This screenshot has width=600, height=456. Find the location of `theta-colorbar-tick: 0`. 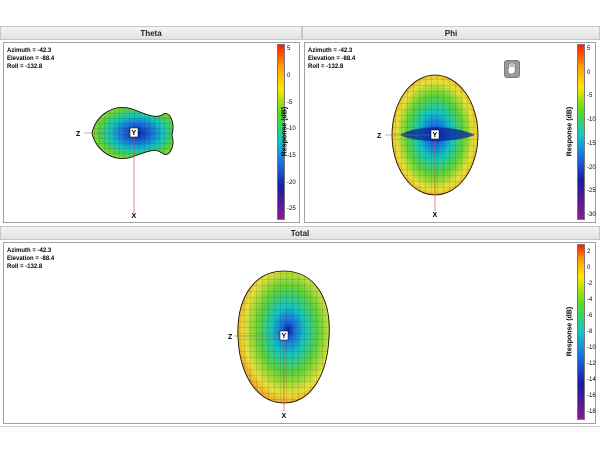

theta-colorbar-tick: 0 is located at coordinates (289, 76).